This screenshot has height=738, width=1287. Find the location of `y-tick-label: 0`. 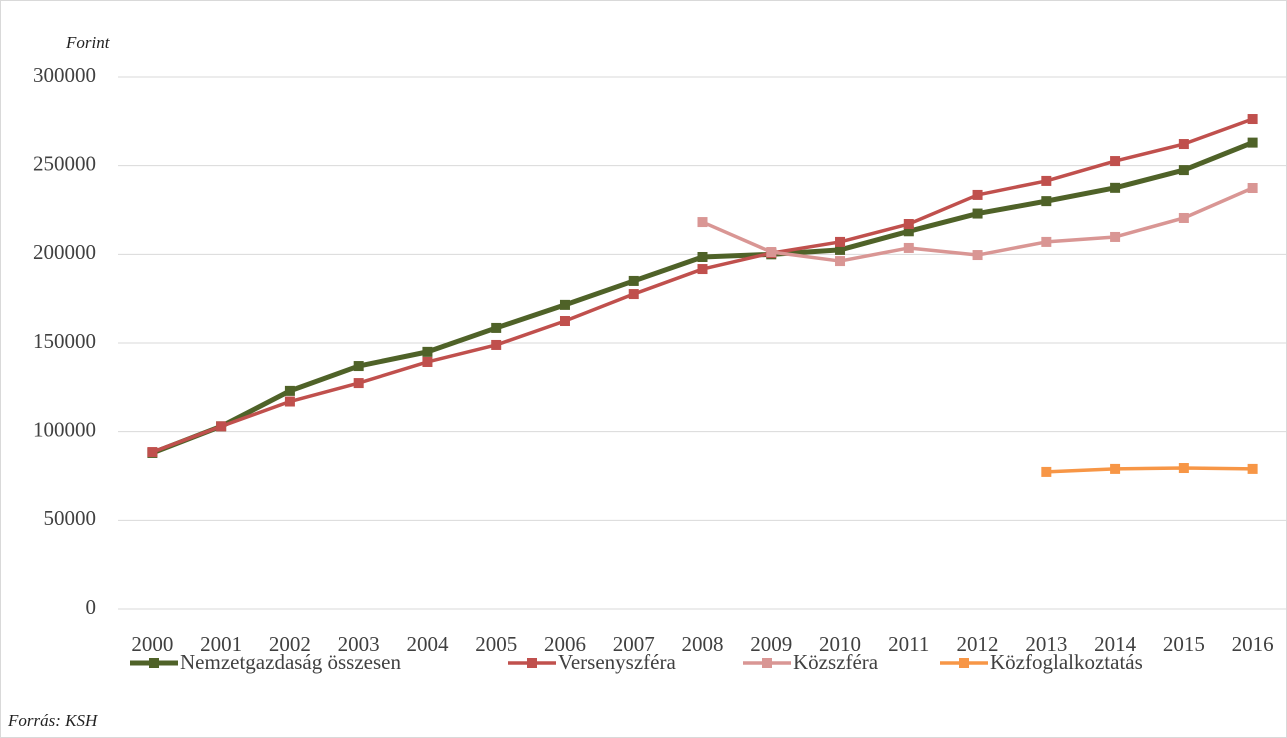

y-tick-label: 0 is located at coordinates (91, 607).